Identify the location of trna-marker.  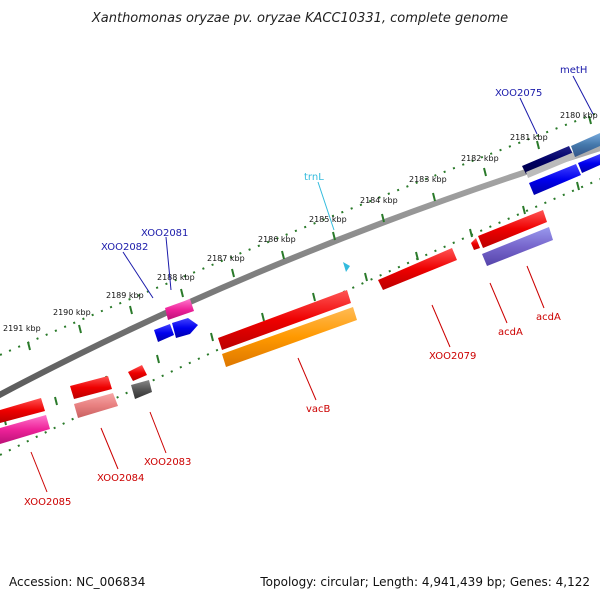
(346, 267).